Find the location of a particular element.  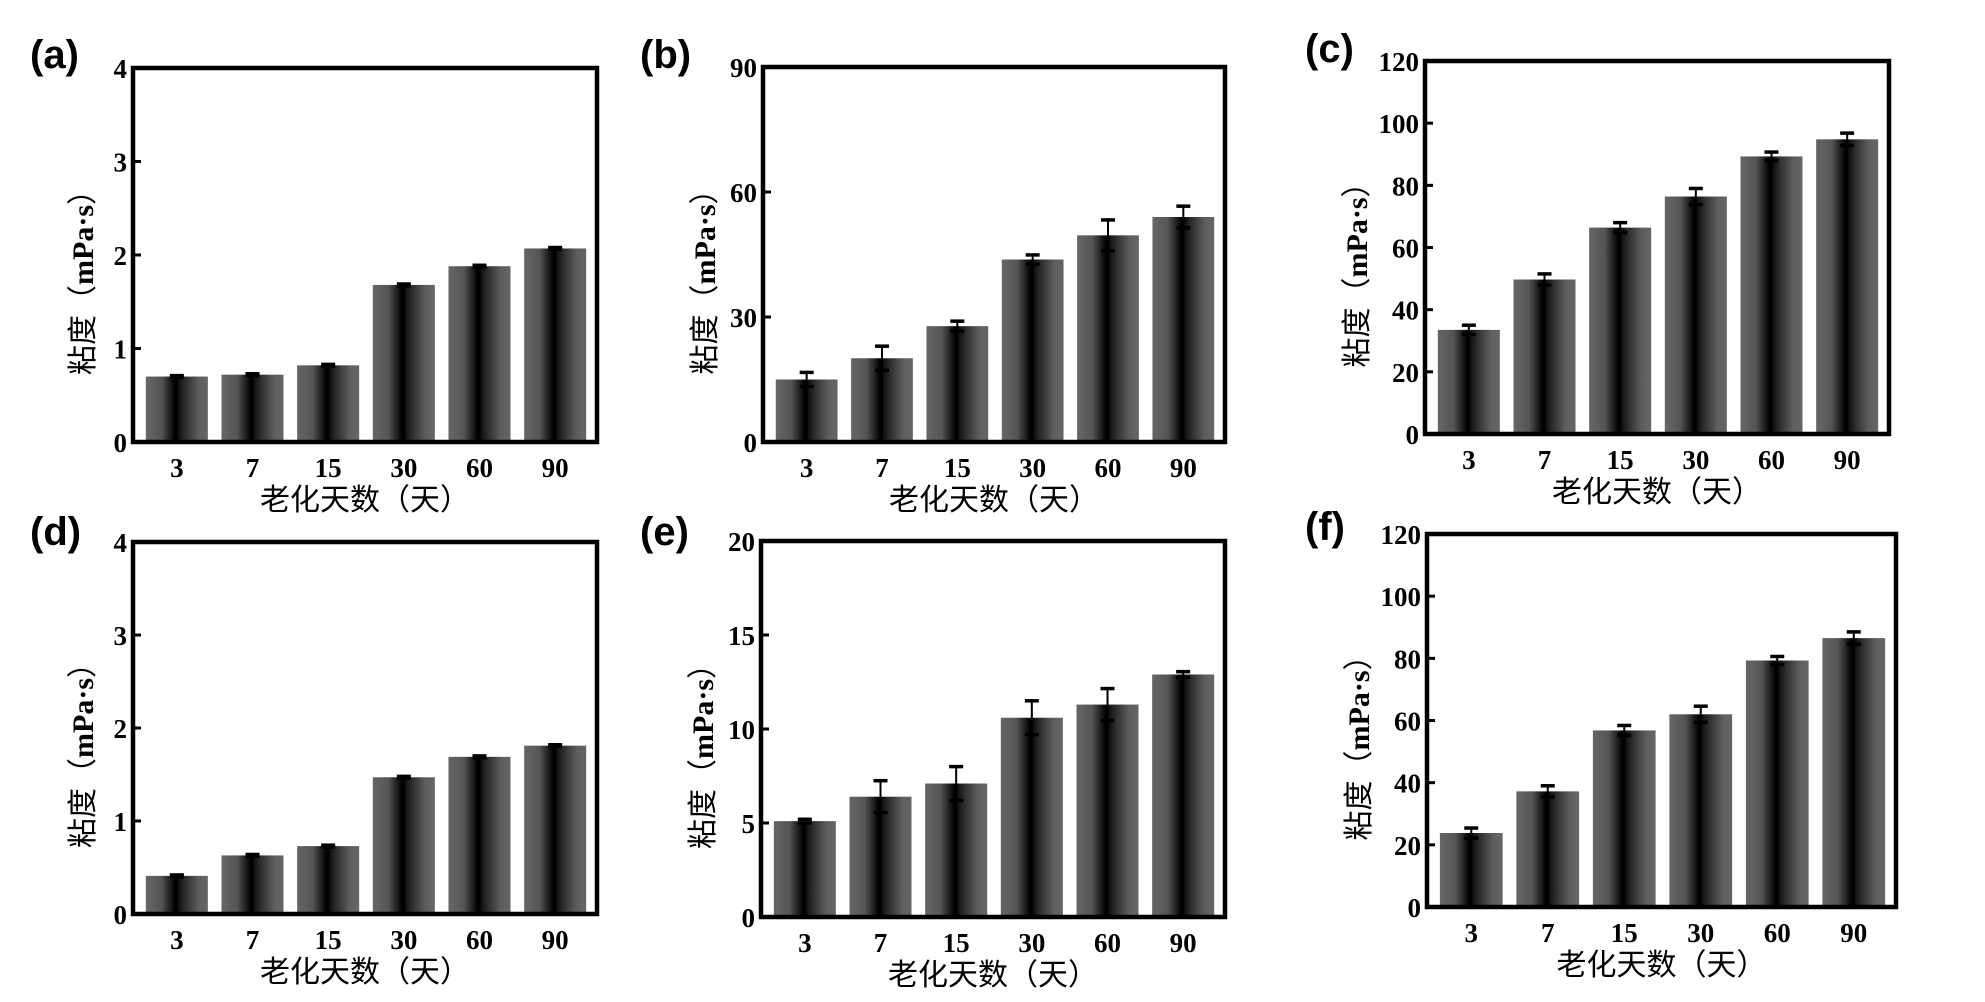

panel-label: (f) is located at coordinates (1325, 527).